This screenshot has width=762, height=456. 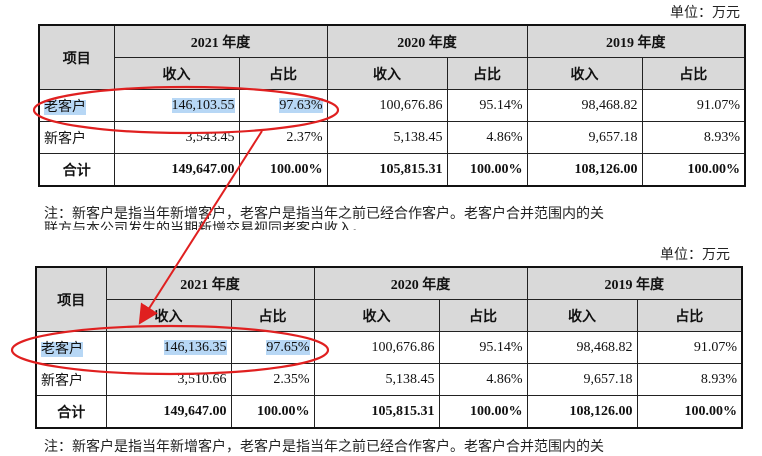 I want to click on unit-label-bottom: 单位：万元, so click(x=695, y=255).